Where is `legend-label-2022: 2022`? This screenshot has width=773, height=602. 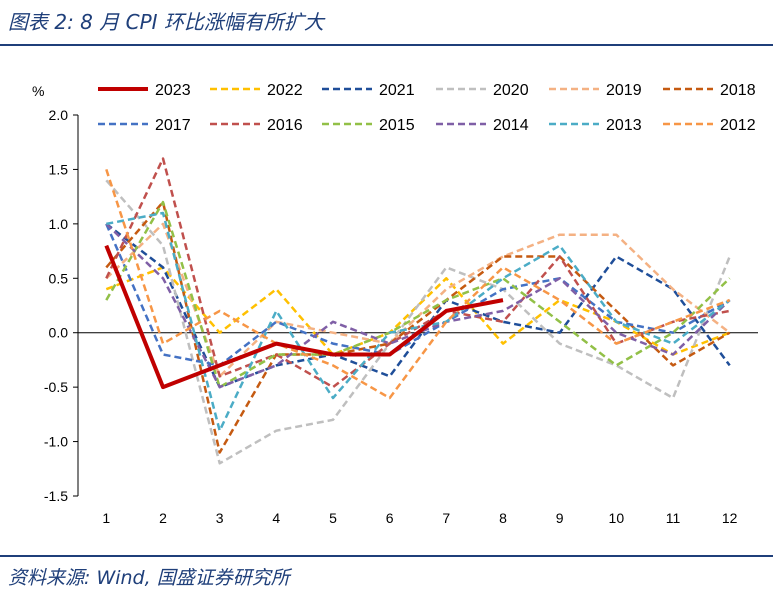
legend-label-2022: 2022 is located at coordinates (285, 90).